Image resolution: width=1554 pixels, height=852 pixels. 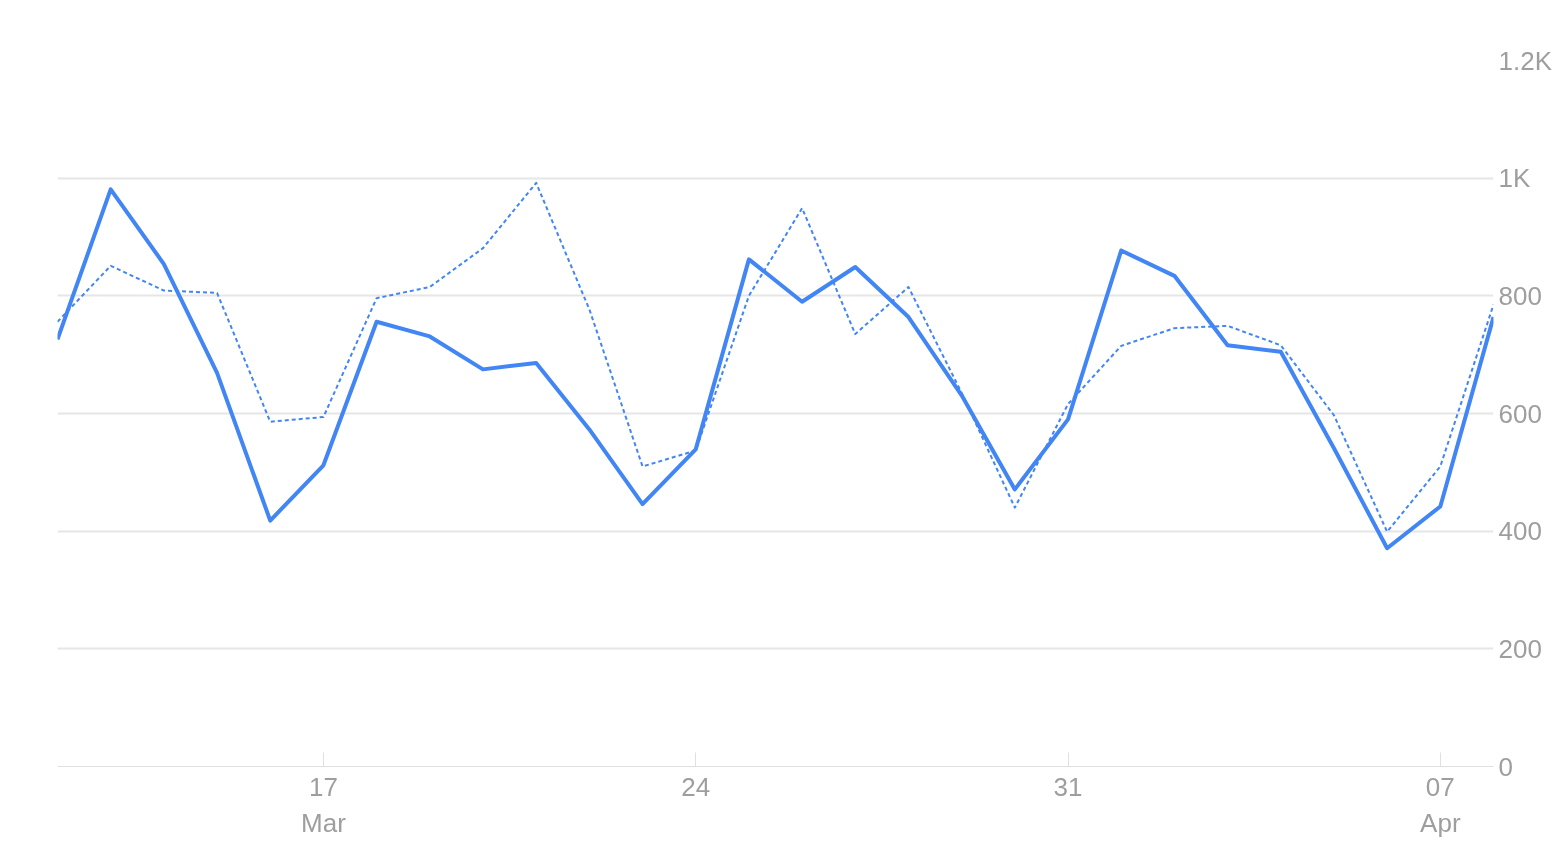 What do you see at coordinates (1520, 413) in the screenshot?
I see `y-tick-label: 600` at bounding box center [1520, 413].